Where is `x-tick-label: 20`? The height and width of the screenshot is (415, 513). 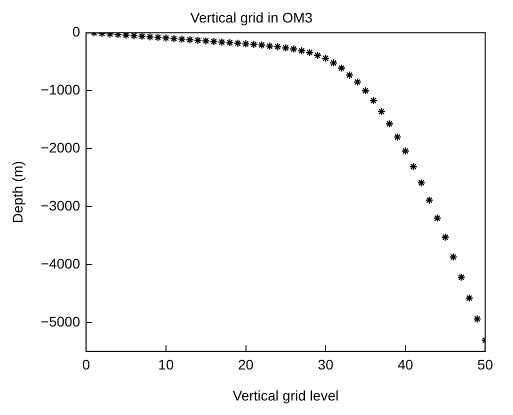
x-tick-label: 20 is located at coordinates (246, 364).